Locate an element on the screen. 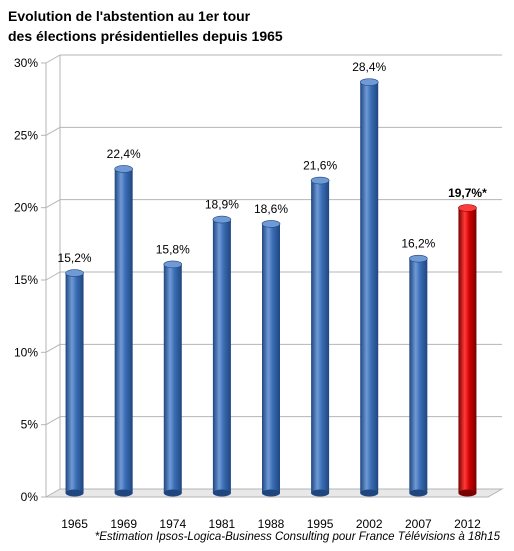 The image size is (514, 551). y-tick-label: 0% is located at coordinates (30, 497).